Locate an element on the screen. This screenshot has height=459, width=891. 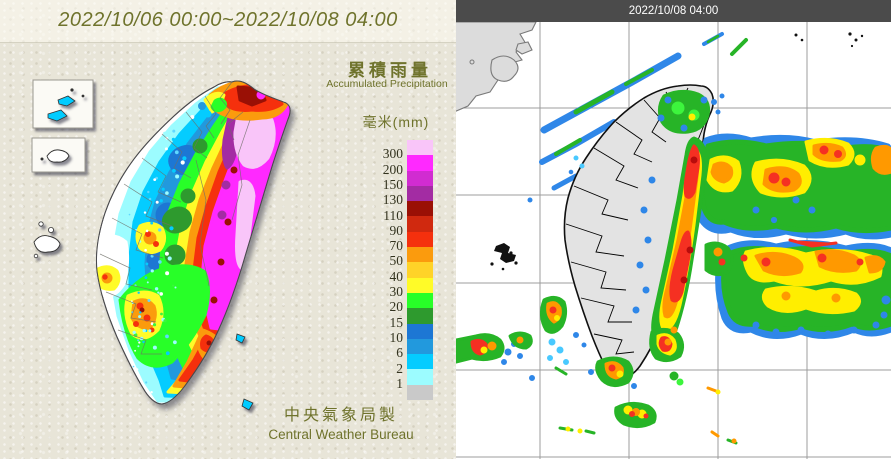
legend-title-en: Accumulated Precipitation is located at coordinates (387, 84).